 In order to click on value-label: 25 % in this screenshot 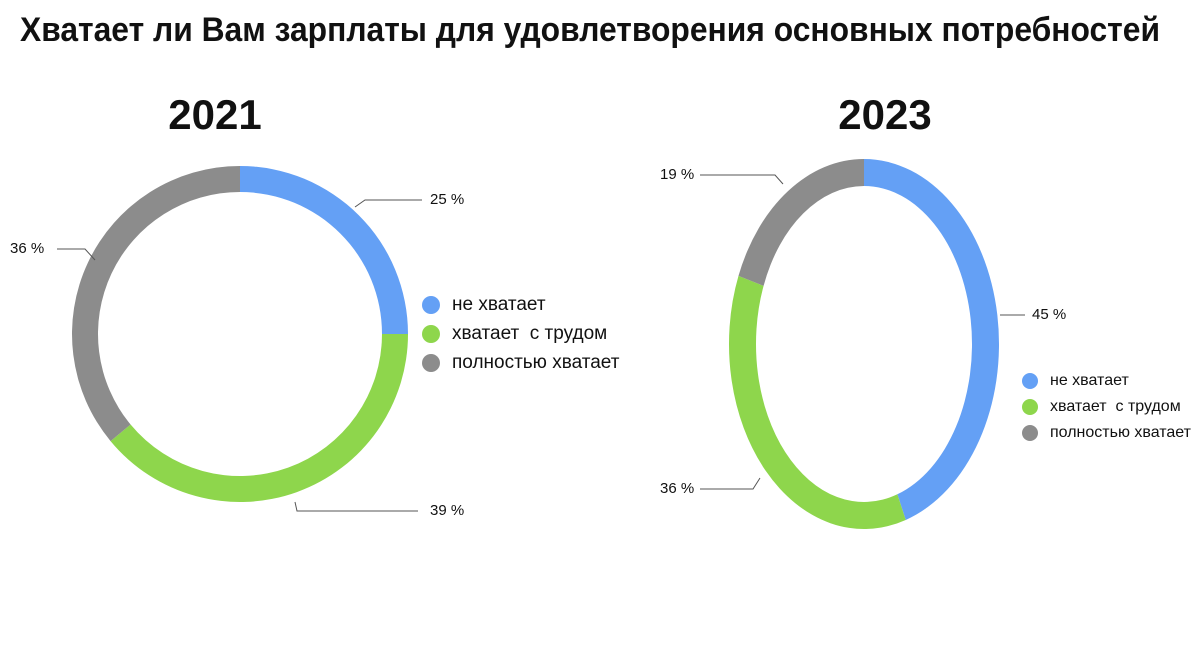, I will do `click(447, 199)`.